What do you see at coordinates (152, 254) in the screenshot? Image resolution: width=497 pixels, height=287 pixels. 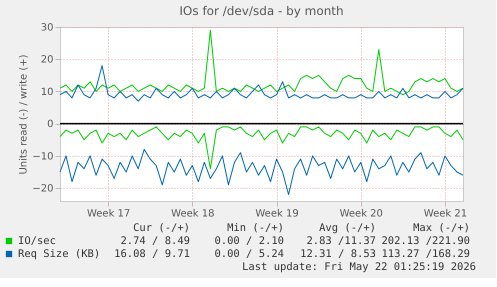 I see `text: 16.08 / 9.71` at bounding box center [152, 254].